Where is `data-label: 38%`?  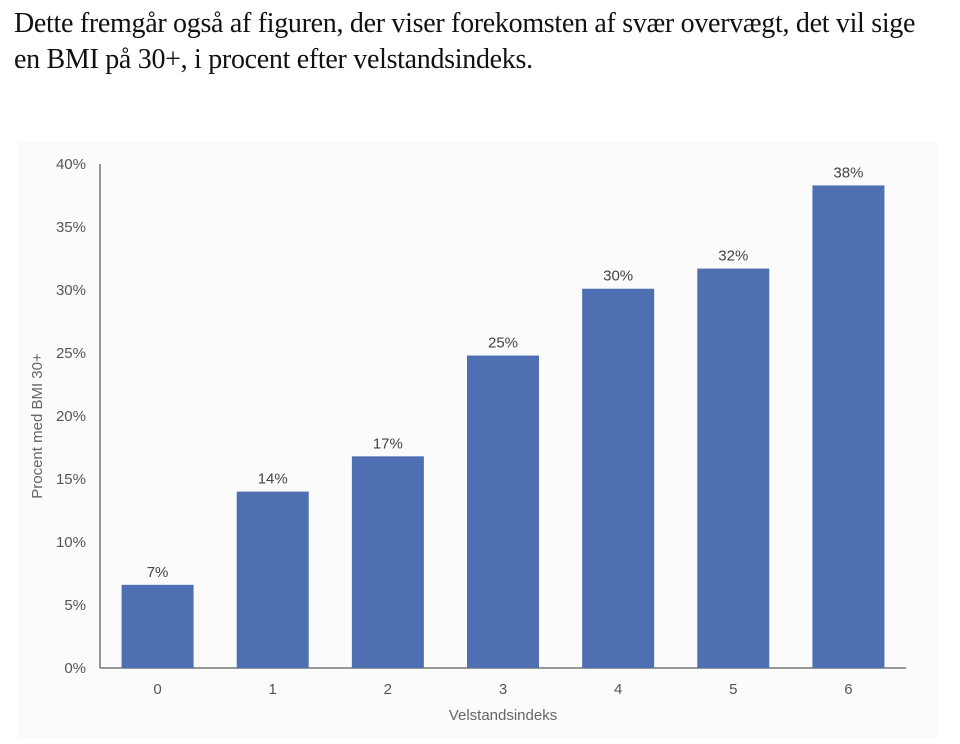 data-label: 38% is located at coordinates (848, 172).